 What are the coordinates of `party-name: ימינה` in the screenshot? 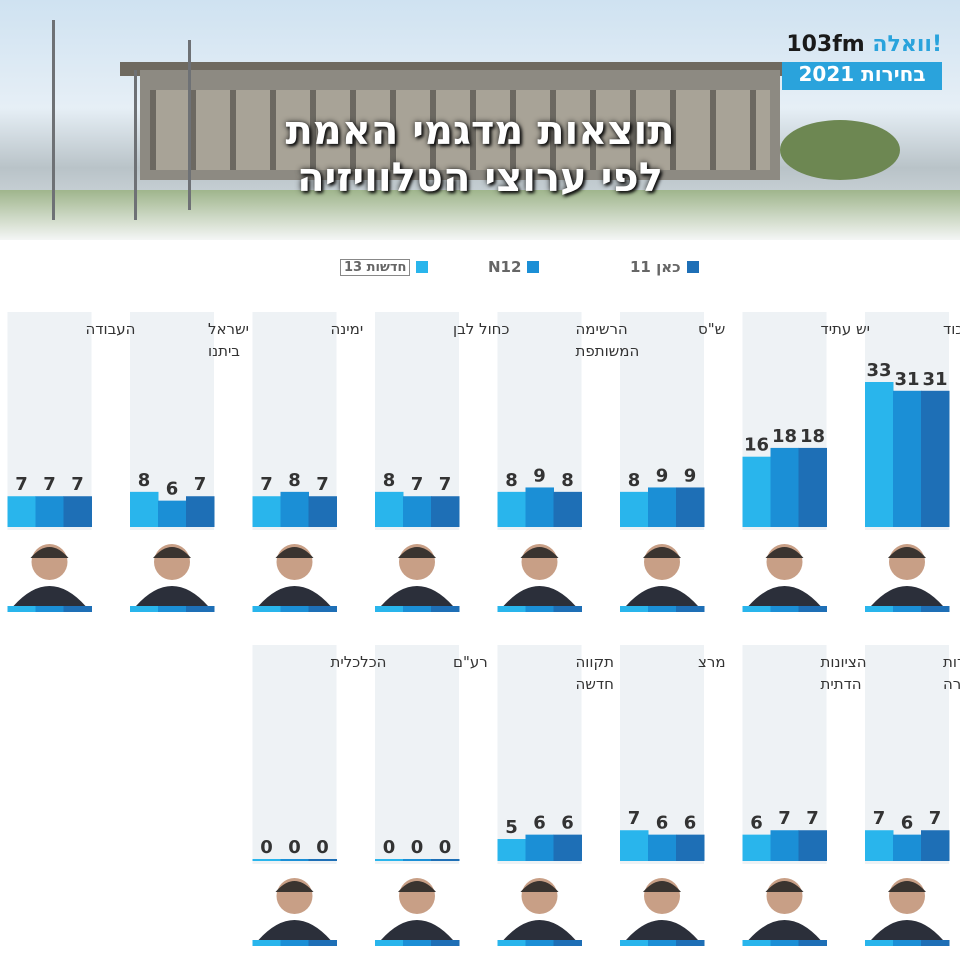 It's located at (347, 329).